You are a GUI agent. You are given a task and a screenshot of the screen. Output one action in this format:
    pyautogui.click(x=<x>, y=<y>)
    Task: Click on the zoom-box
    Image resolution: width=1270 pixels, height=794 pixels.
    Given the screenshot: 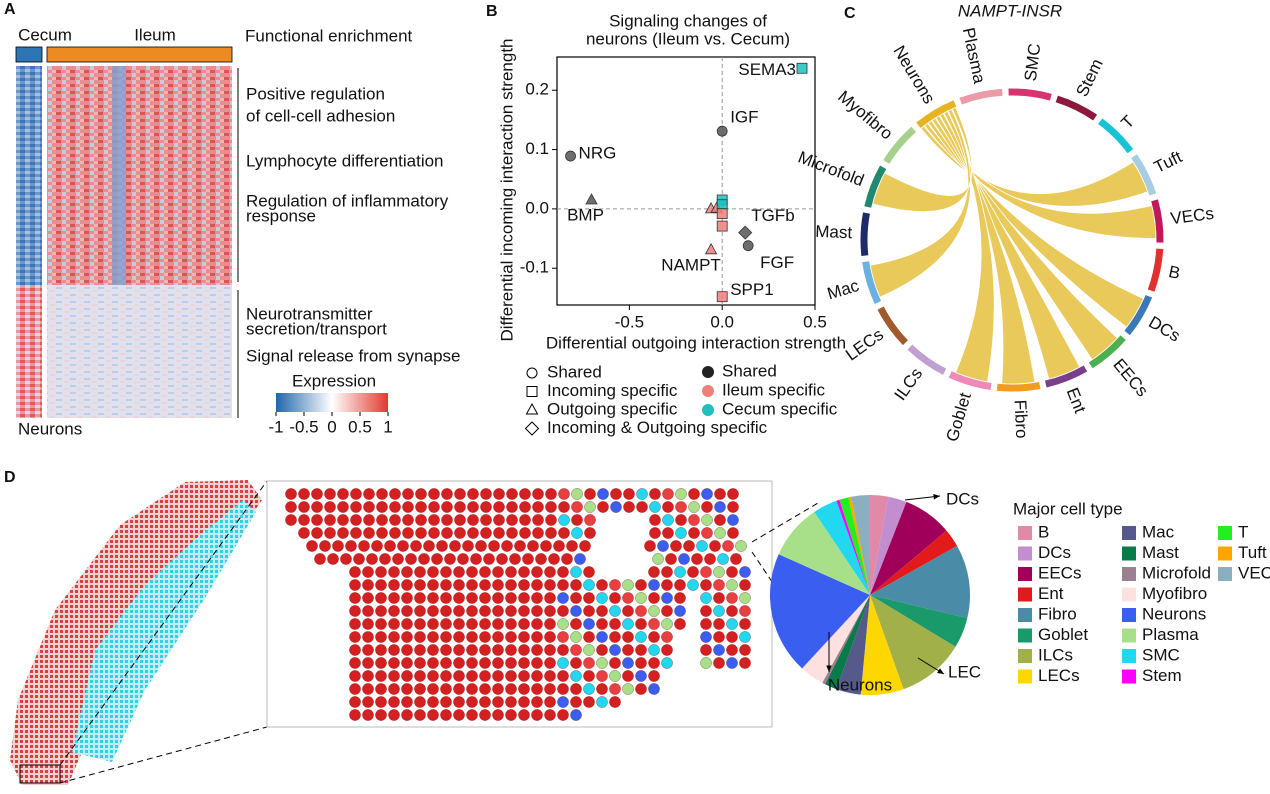 What is the action you would take?
    pyautogui.click(x=40, y=774)
    